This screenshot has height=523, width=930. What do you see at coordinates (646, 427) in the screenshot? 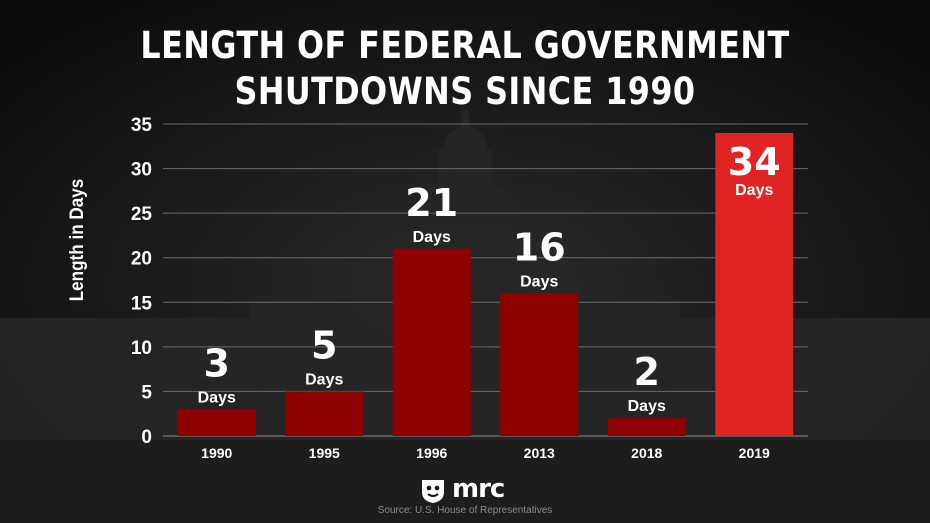
I see `bar-2018` at bounding box center [646, 427].